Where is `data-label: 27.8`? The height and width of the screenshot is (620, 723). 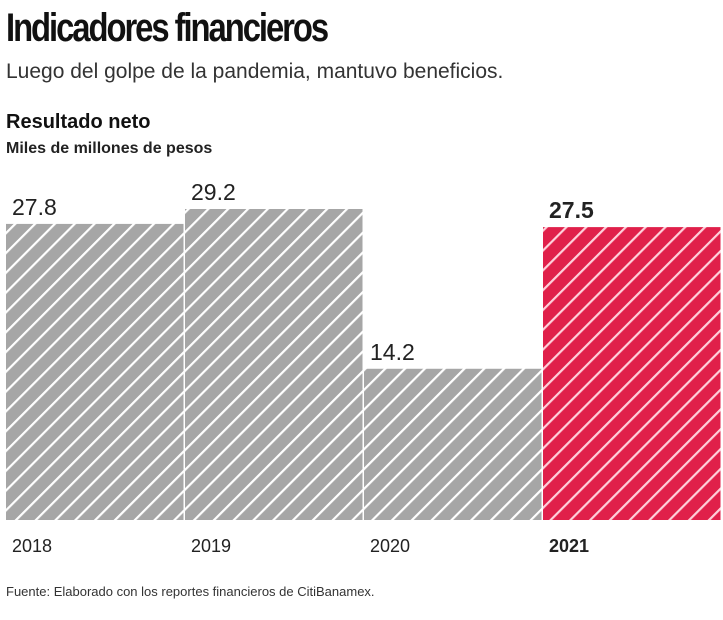
data-label: 27.8 is located at coordinates (34, 207).